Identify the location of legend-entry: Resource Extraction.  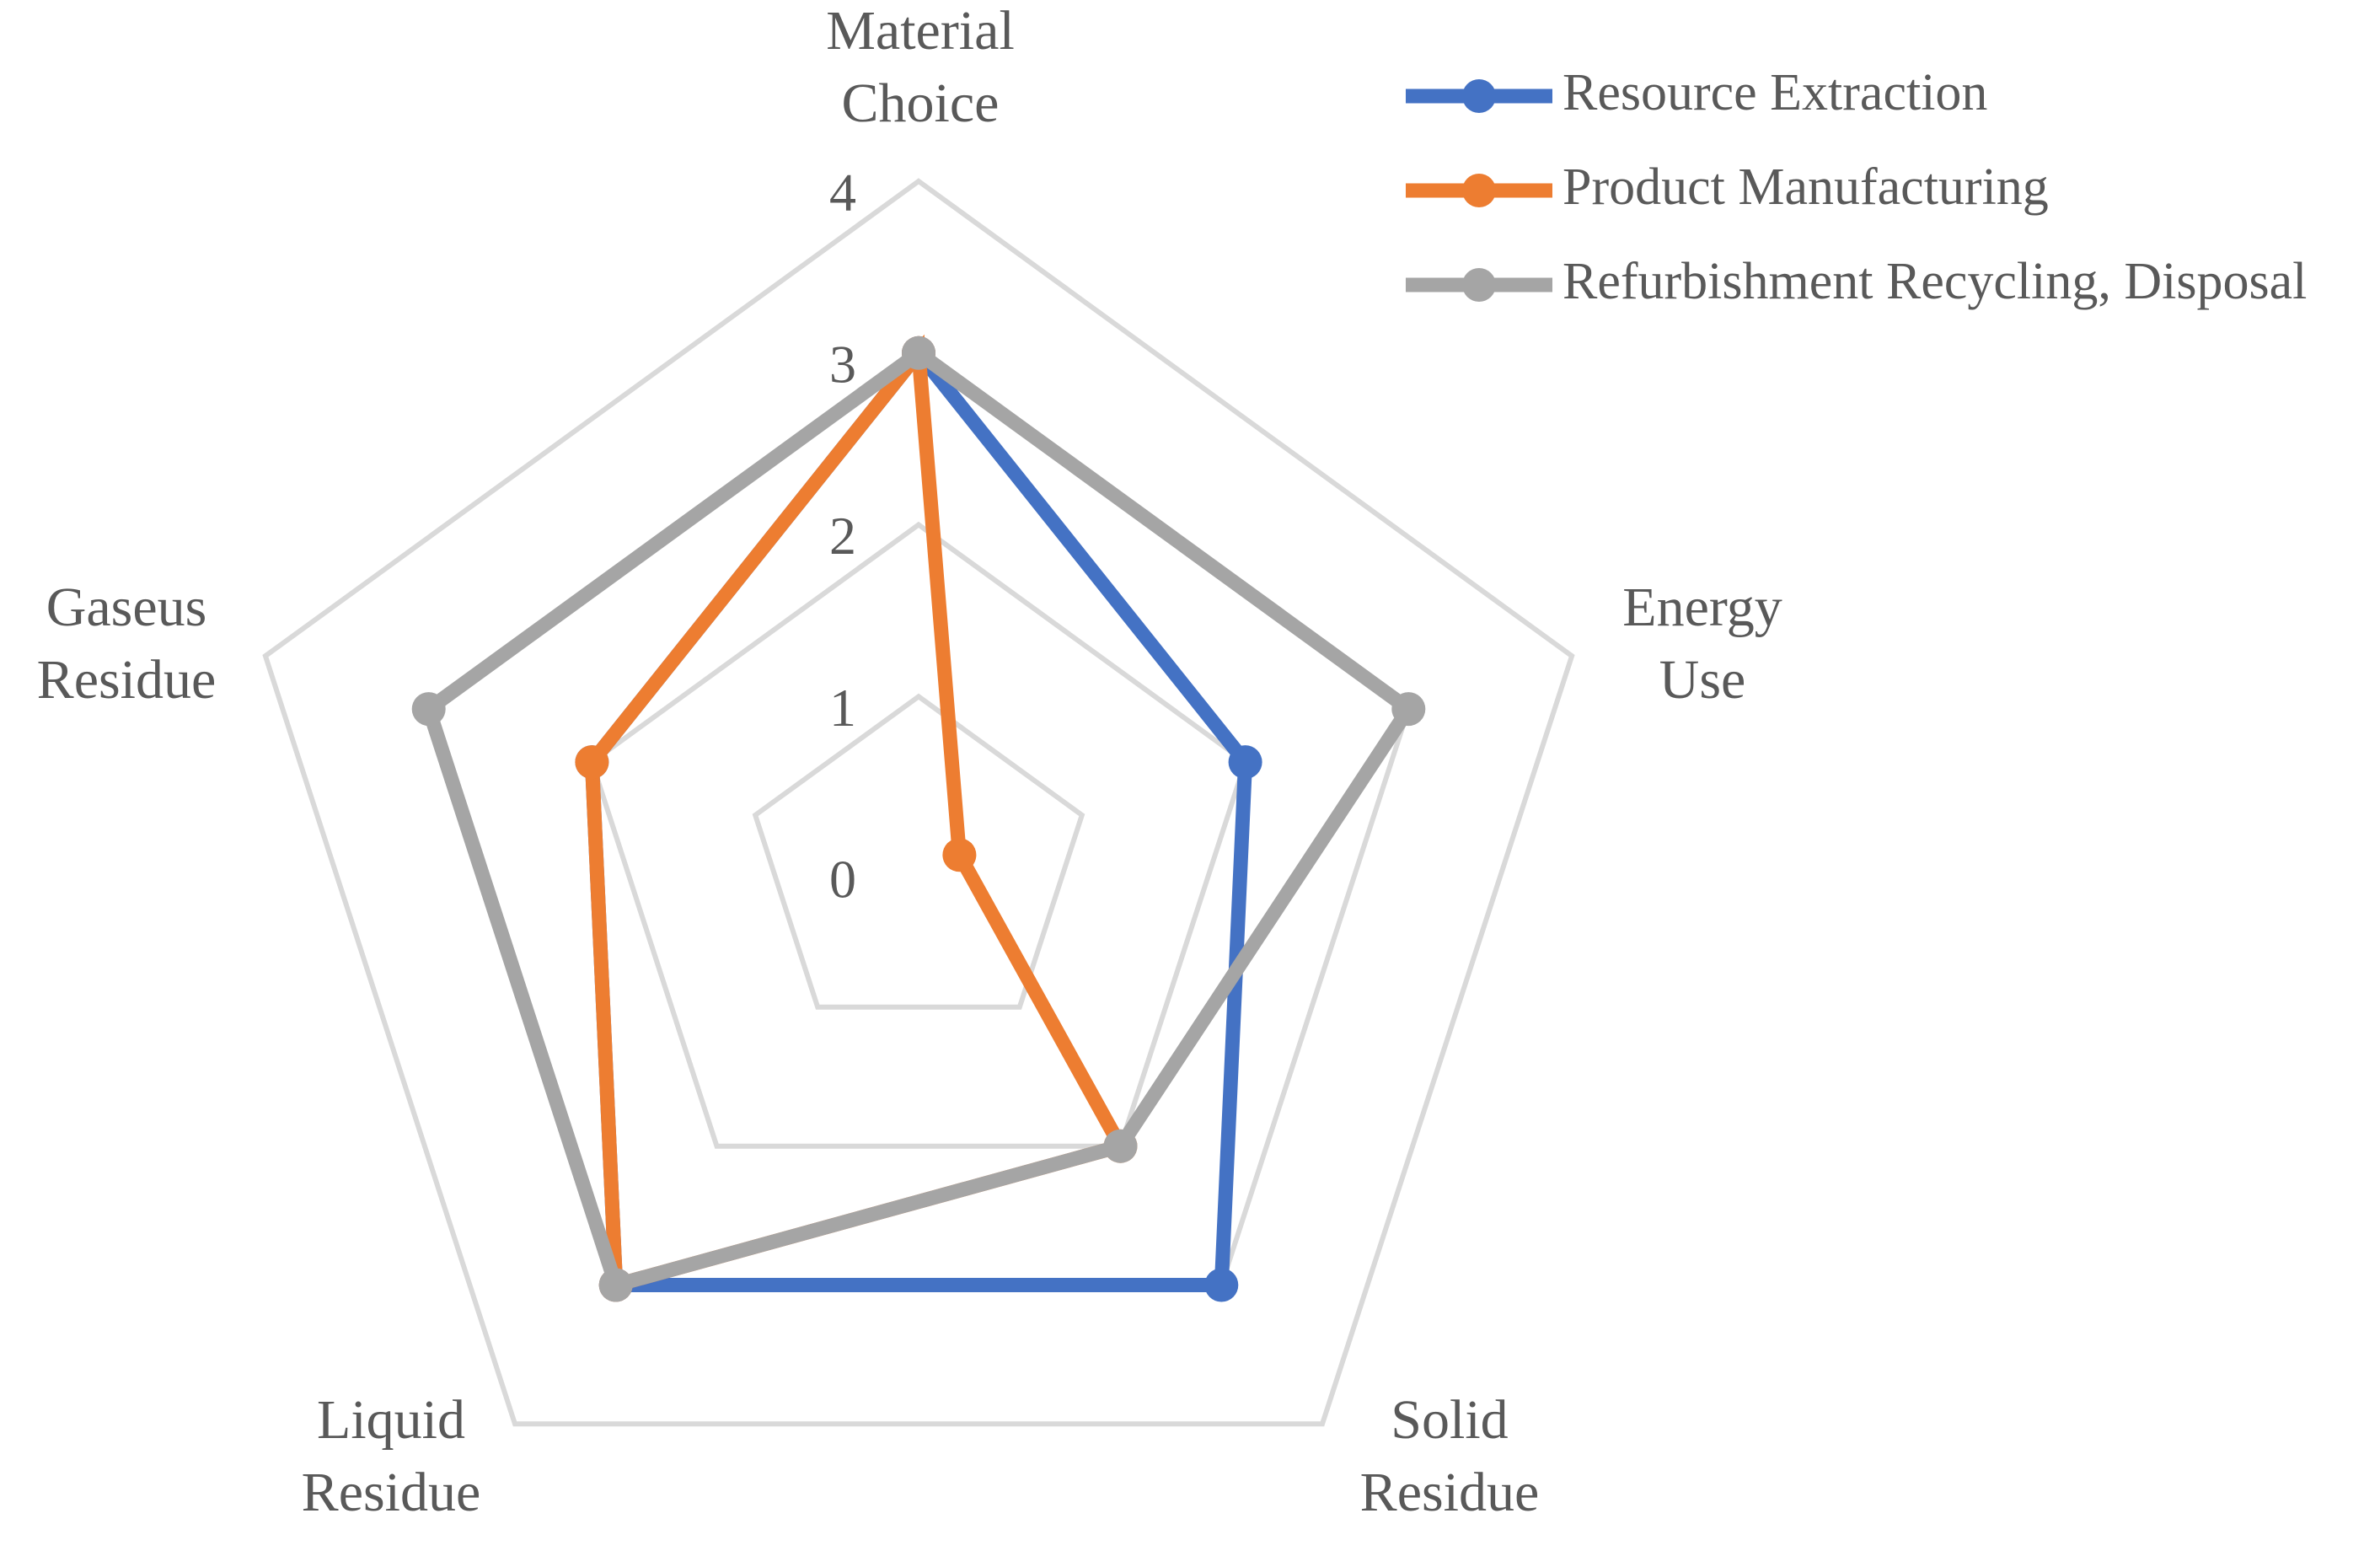
(1696, 92).